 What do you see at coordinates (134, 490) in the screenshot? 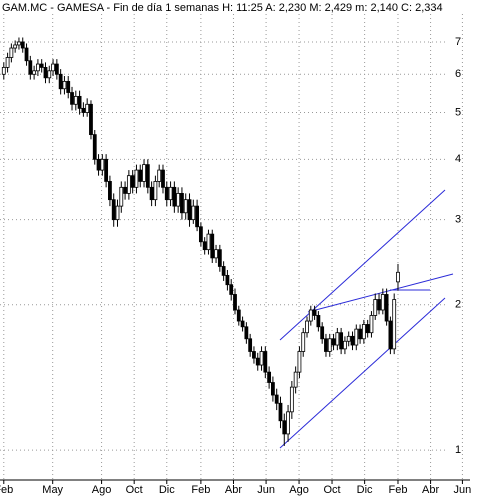
I see `x-tick-label: Oct` at bounding box center [134, 490].